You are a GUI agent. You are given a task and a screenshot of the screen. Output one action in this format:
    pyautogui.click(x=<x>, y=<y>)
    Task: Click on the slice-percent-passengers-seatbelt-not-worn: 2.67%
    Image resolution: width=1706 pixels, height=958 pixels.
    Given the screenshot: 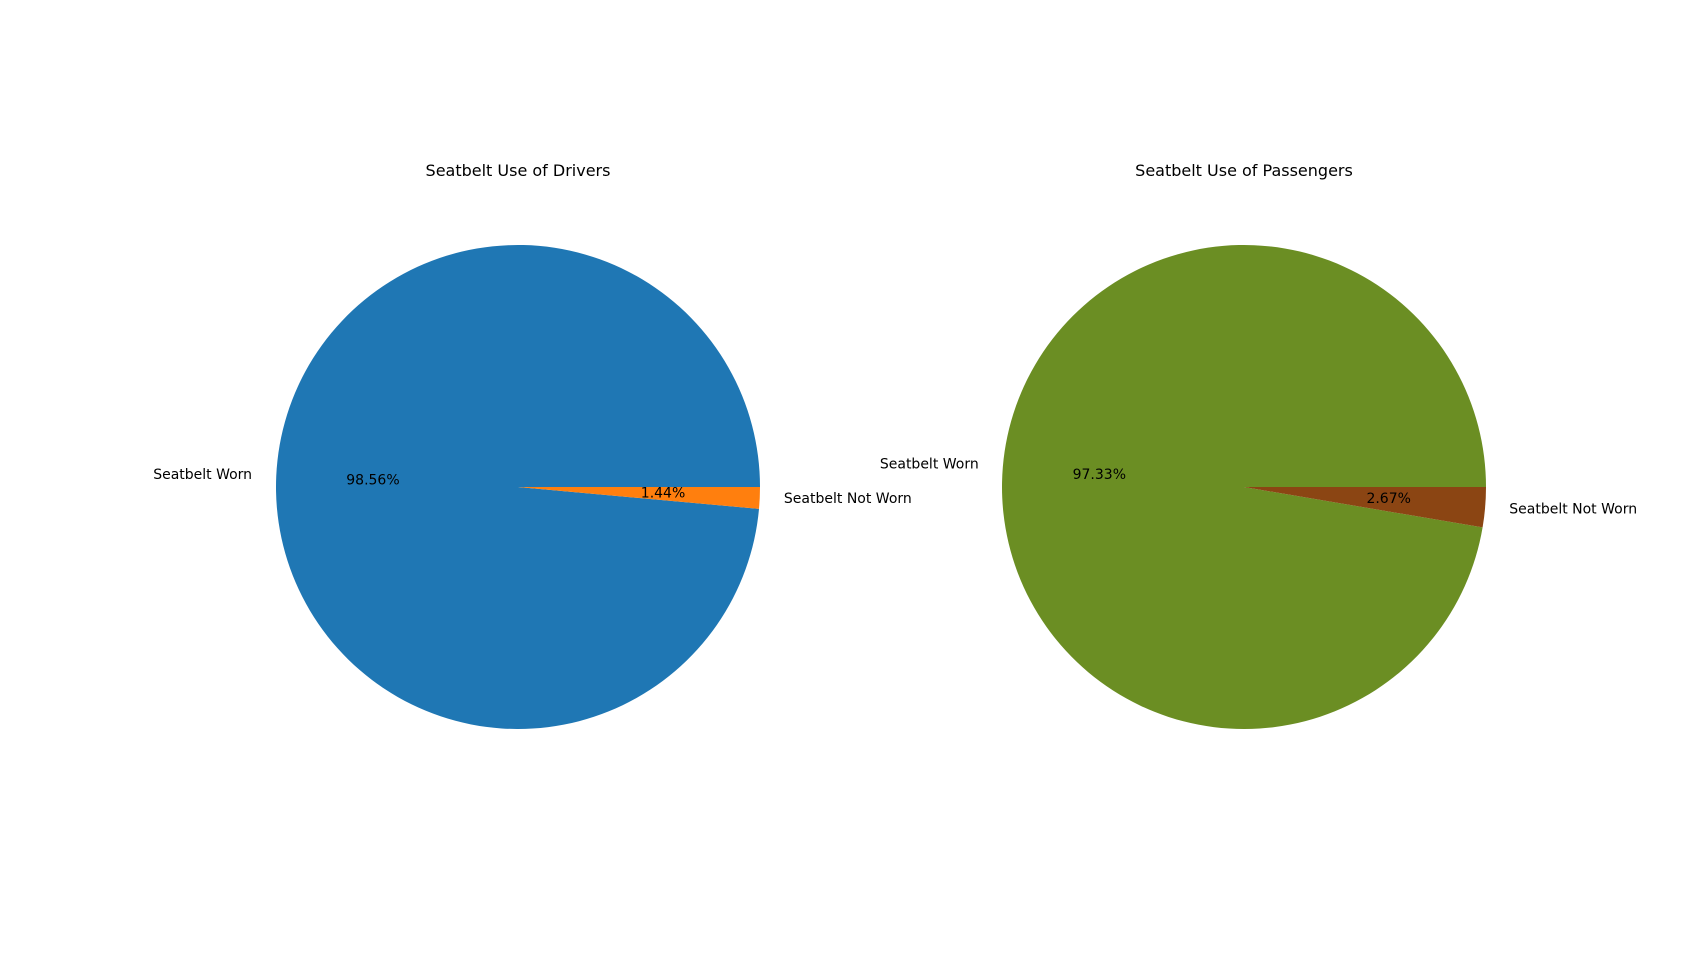 What is the action you would take?
    pyautogui.click(x=1388, y=499)
    